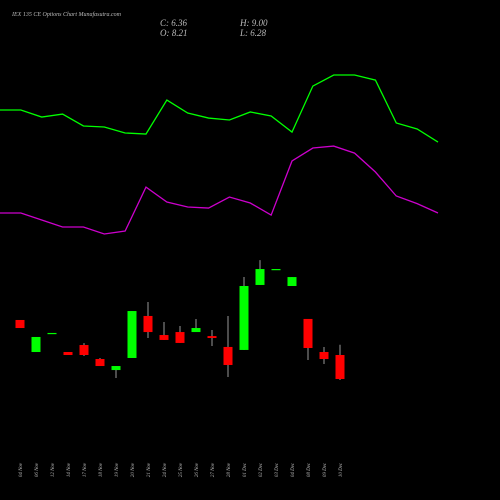  What do you see at coordinates (133, 469) in the screenshot?
I see `x-tick-label: 20 Nov` at bounding box center [133, 469].